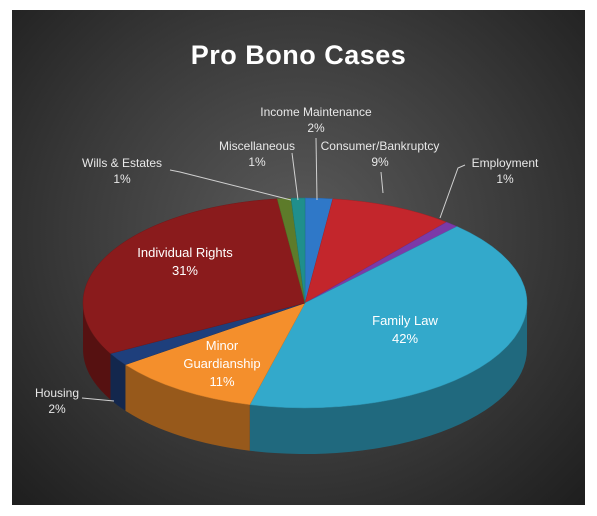 This screenshot has width=597, height=516. What do you see at coordinates (316, 112) in the screenshot?
I see `label-name: Income Maintenance` at bounding box center [316, 112].